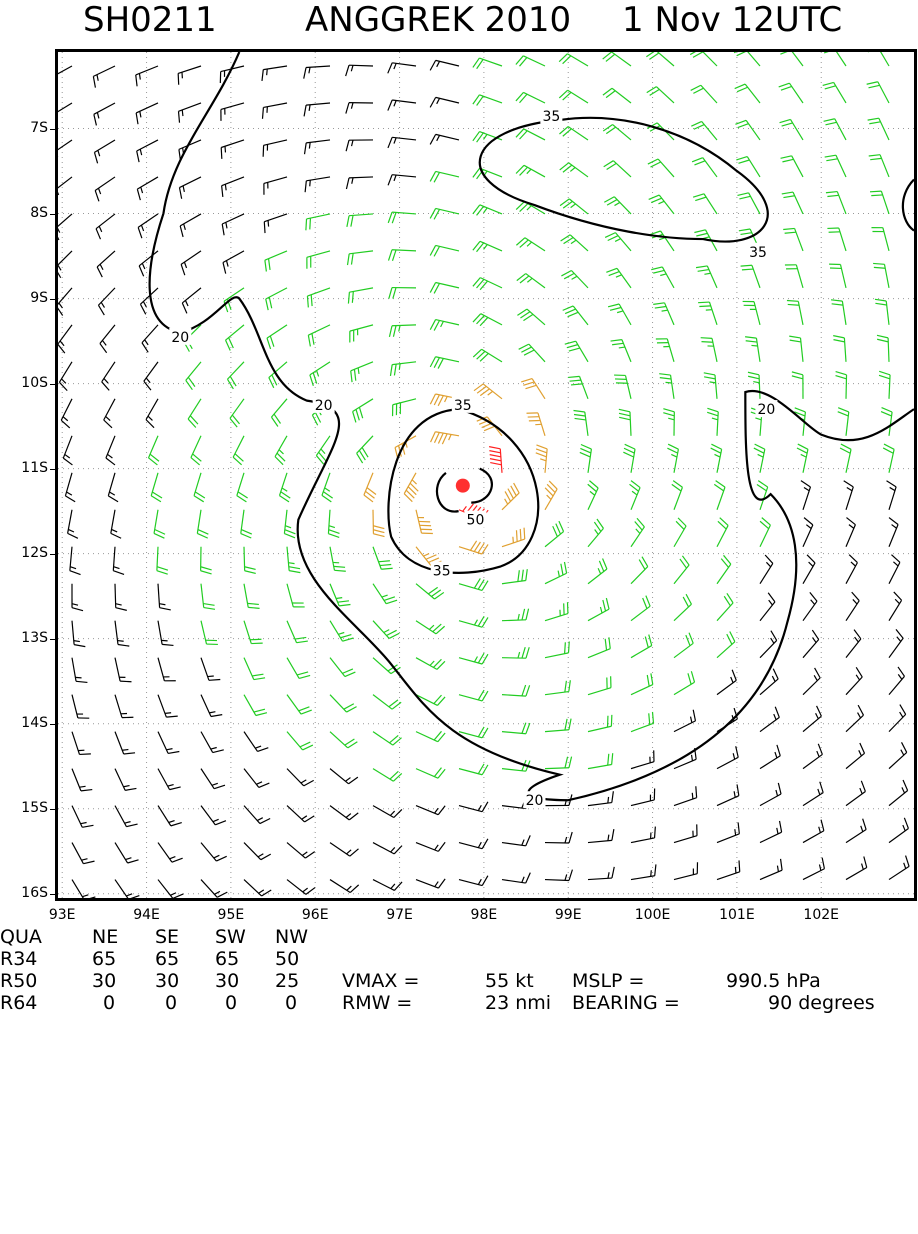  I want to click on lat-tick-label: 8S, so click(30, 213).